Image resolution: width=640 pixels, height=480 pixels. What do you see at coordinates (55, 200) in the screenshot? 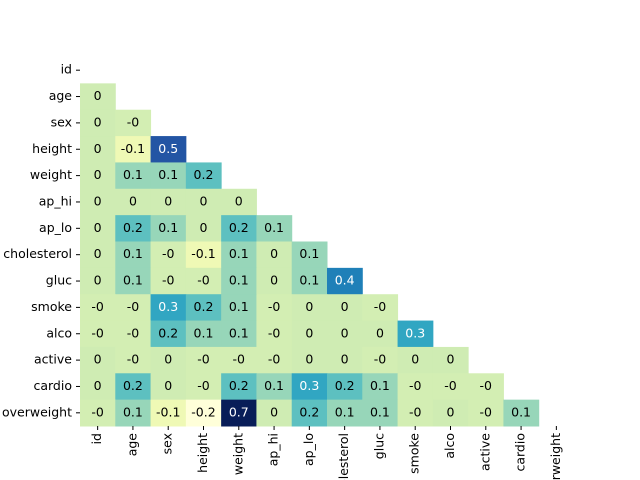
I see `y-tick-label: ap_hi` at bounding box center [55, 200].